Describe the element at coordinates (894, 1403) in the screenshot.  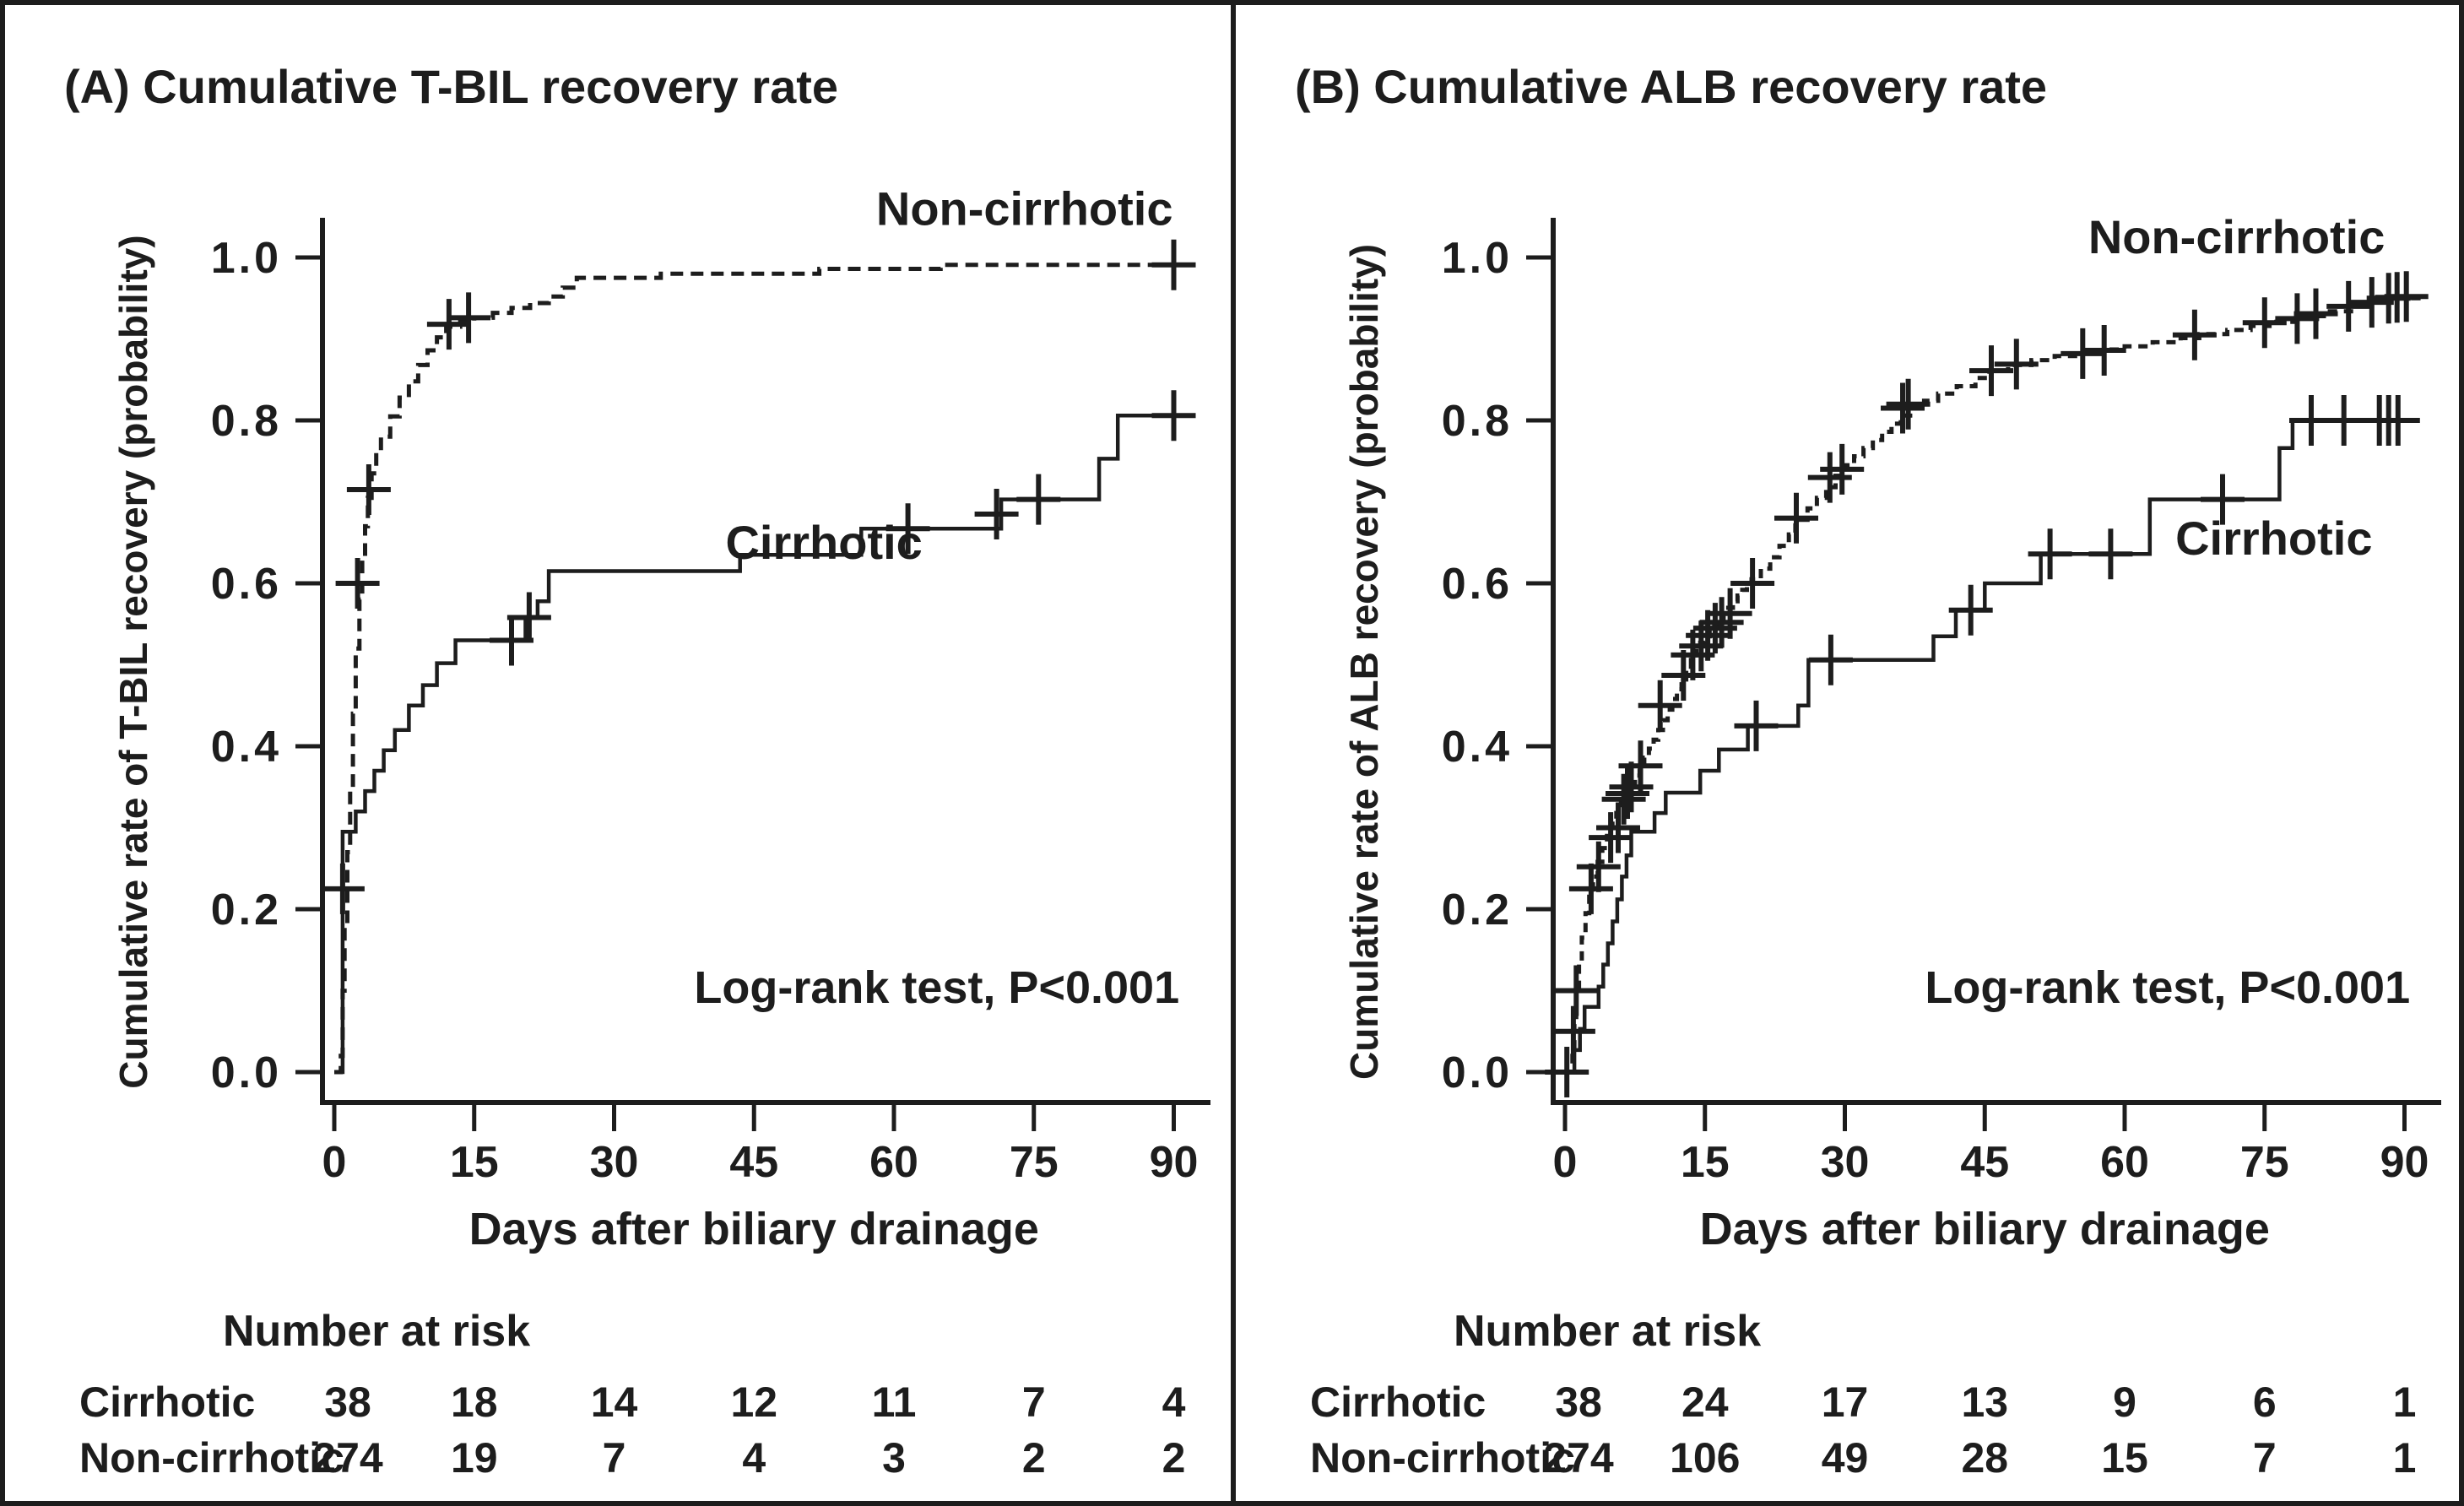
I see `risk-value: 11` at that location.